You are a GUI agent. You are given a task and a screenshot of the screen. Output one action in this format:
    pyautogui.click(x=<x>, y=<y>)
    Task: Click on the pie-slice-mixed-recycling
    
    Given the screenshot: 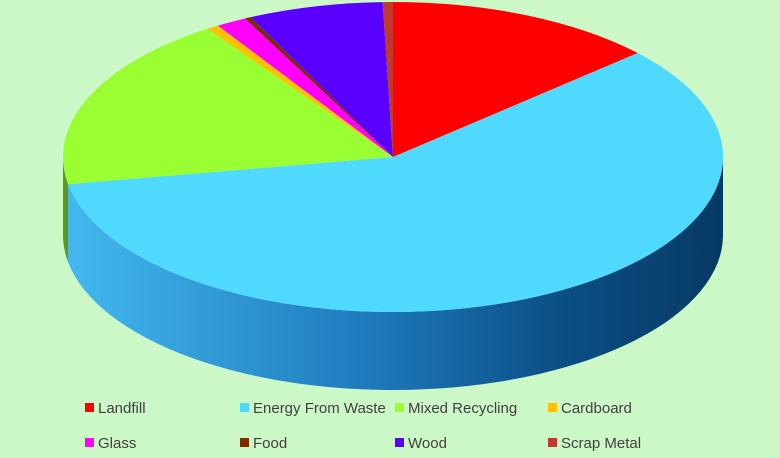 What is the action you would take?
    pyautogui.click(x=227, y=106)
    